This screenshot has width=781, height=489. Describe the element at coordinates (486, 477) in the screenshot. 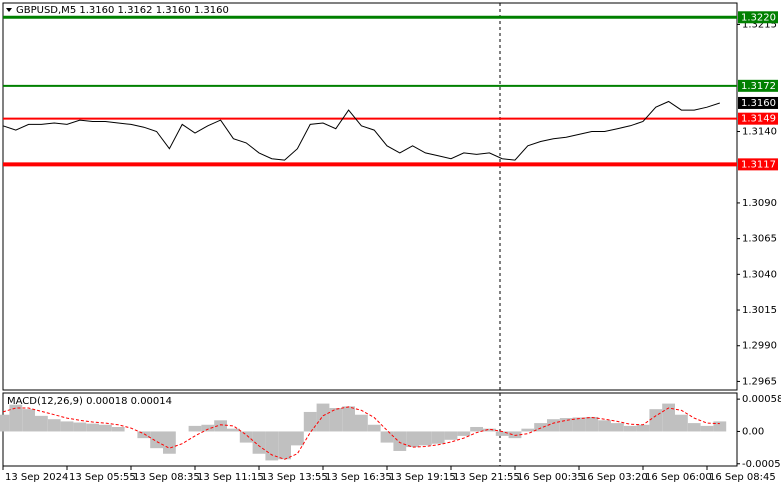

I see `x-tick-label: 13 Sep 21:55` at that location.